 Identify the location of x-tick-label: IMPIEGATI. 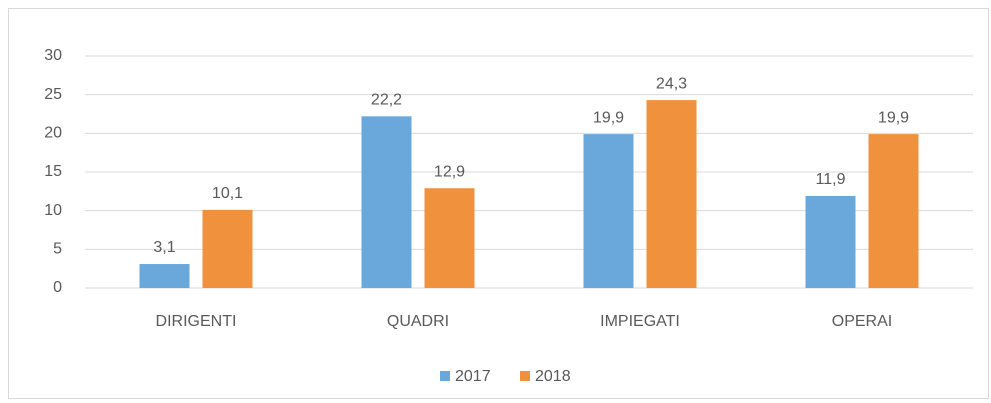
(640, 321).